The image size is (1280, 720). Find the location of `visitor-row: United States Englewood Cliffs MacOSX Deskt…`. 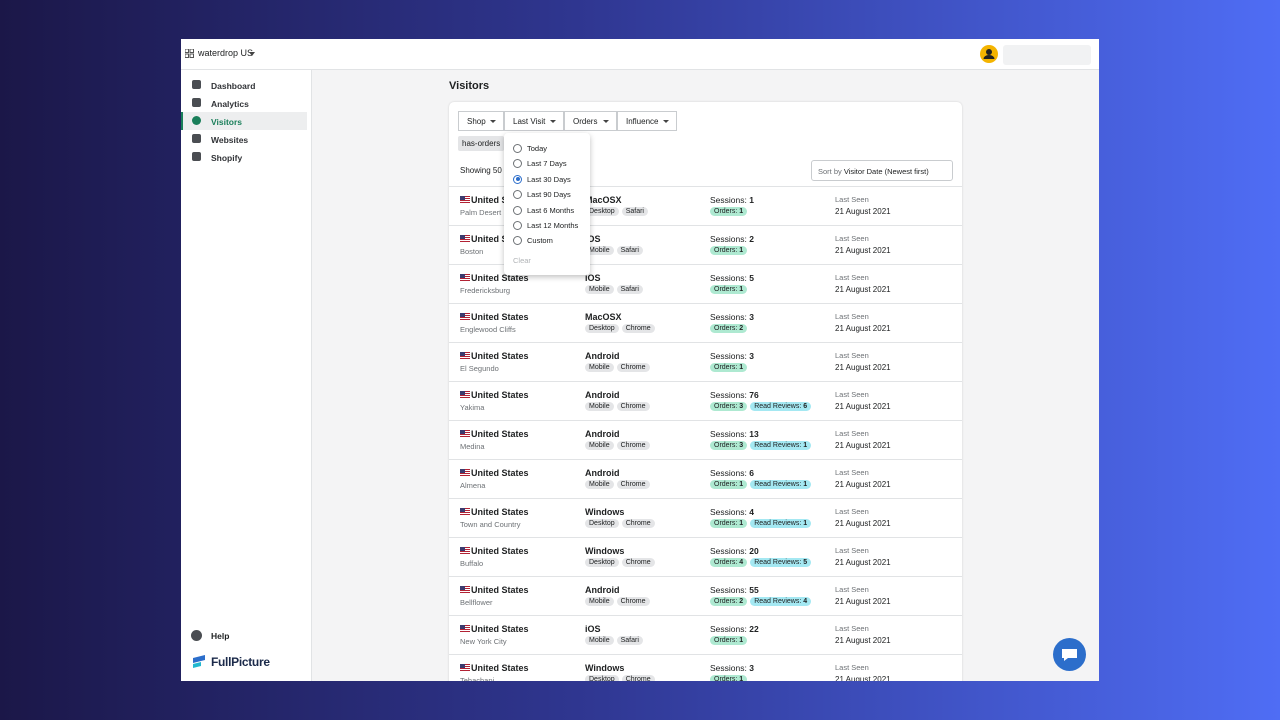

visitor-row: United States Englewood Cliffs MacOSX Deskt… is located at coordinates (705, 322).